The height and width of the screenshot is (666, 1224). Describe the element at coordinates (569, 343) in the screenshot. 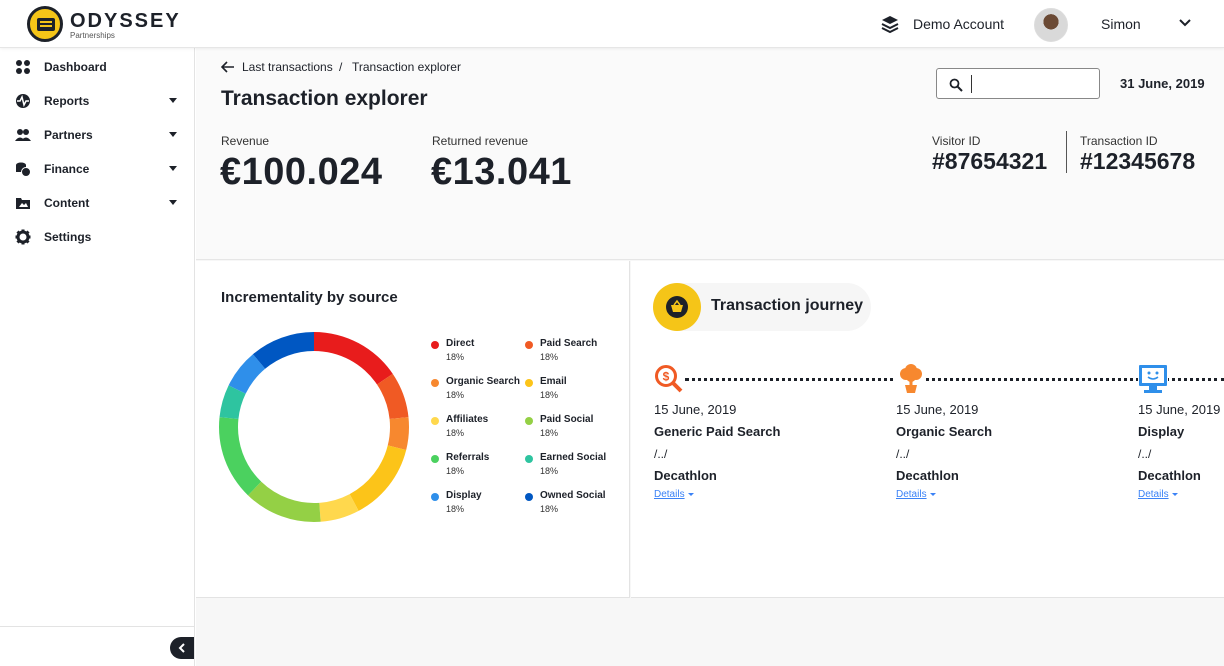

I see `legend-label: Paid Search` at that location.